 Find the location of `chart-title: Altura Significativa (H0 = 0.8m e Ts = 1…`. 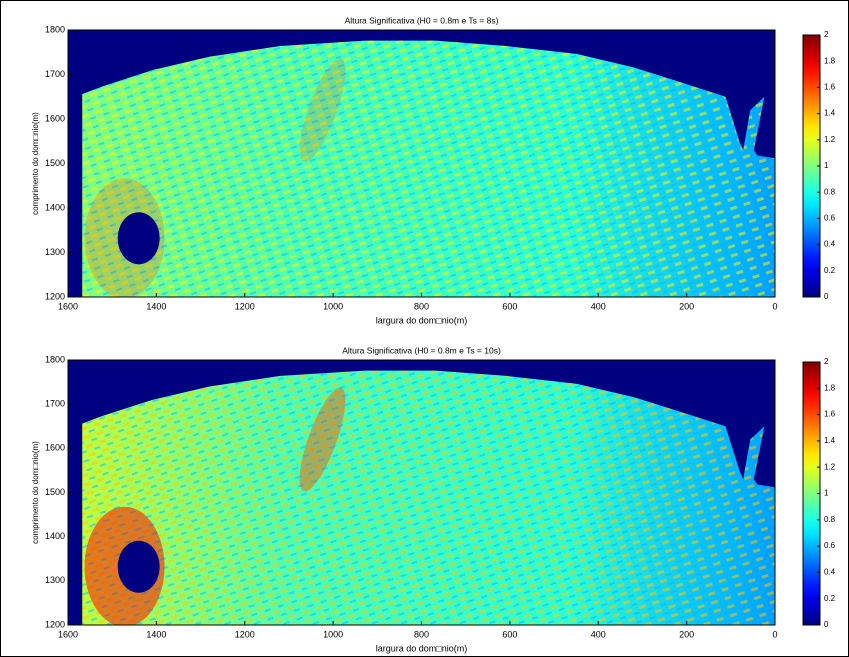

chart-title: Altura Significativa (H0 = 0.8m e Ts = 1… is located at coordinates (421, 350).